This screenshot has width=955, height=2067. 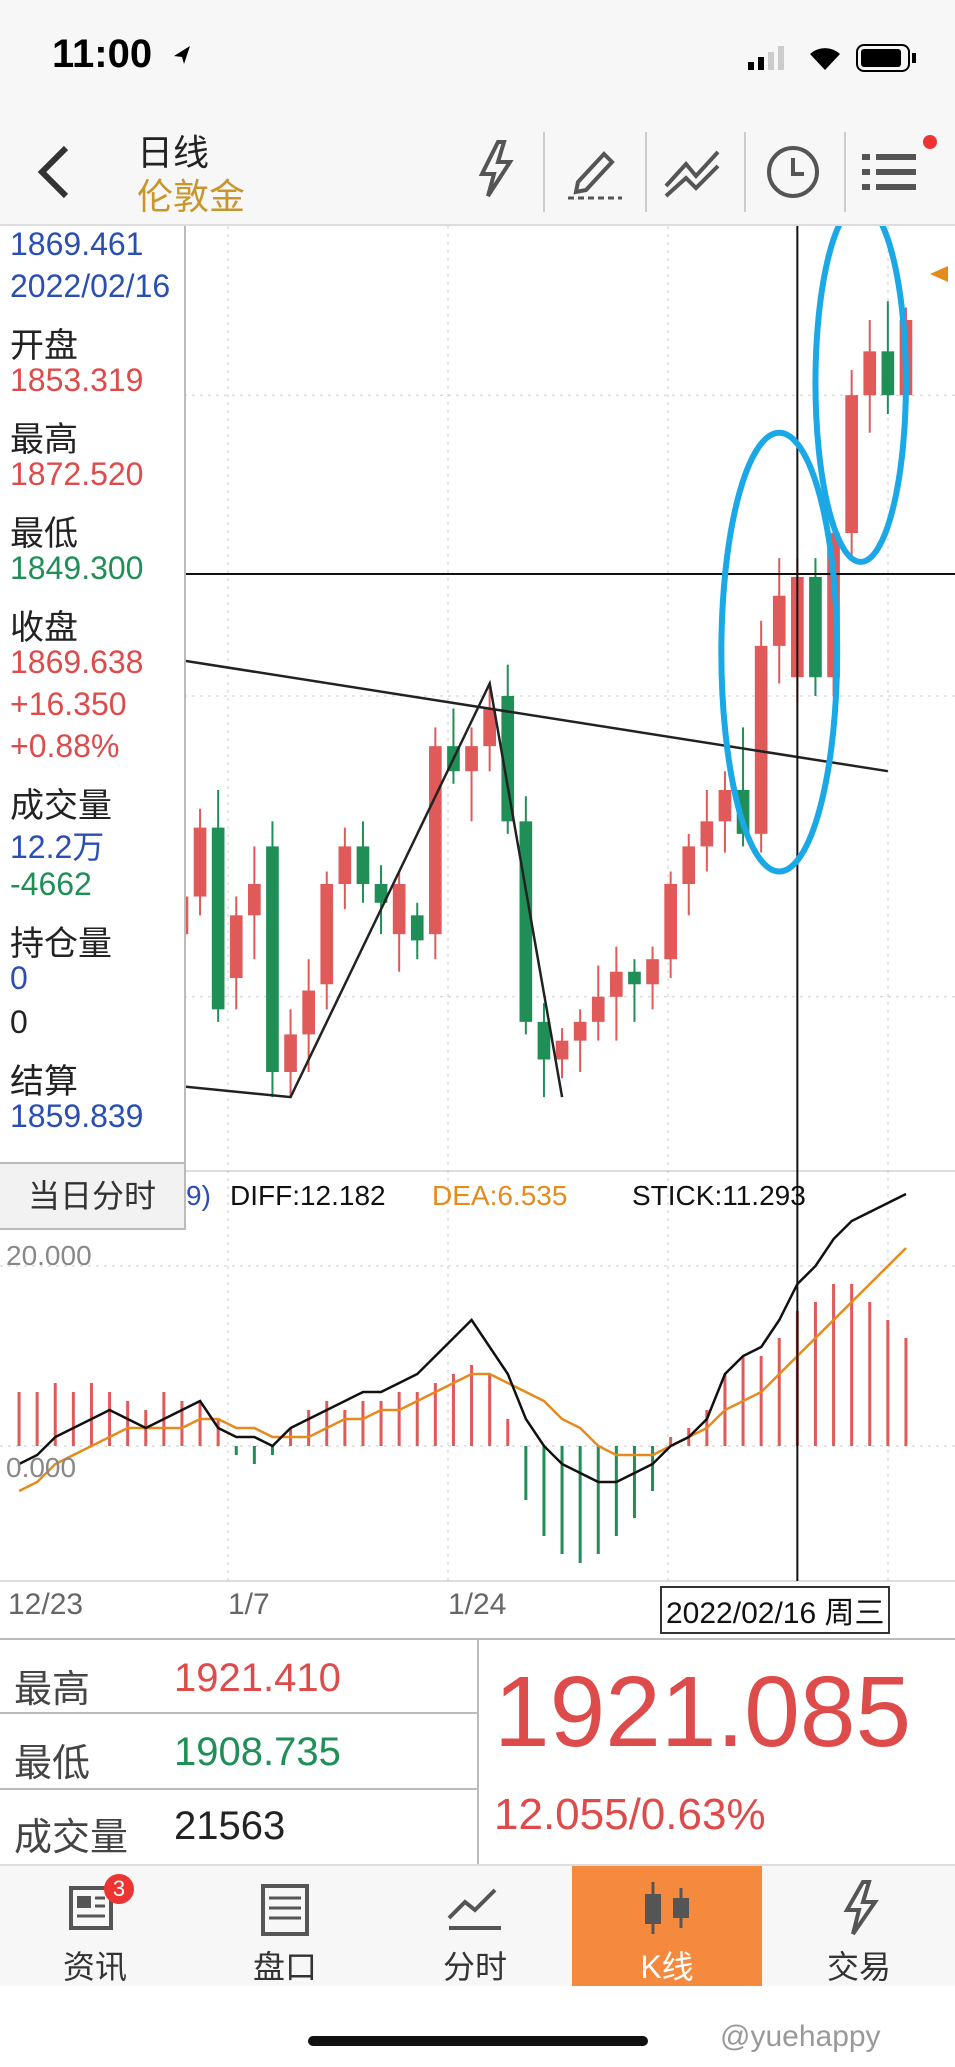 What do you see at coordinates (182, 55) in the screenshot?
I see `location-arrow-icon` at bounding box center [182, 55].